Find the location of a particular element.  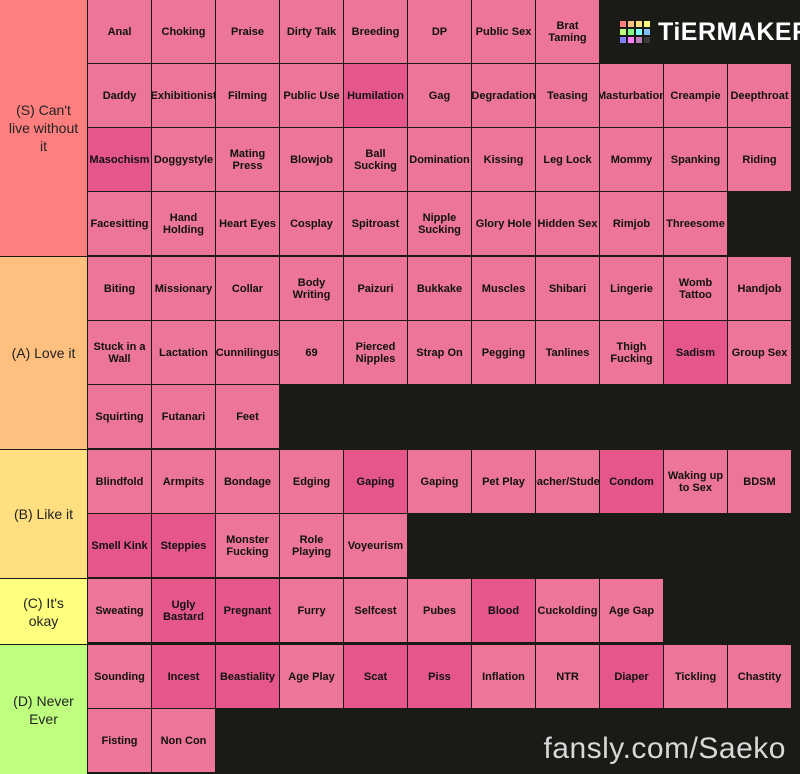

tier-item: Exhibitionist is located at coordinates (183, 95).